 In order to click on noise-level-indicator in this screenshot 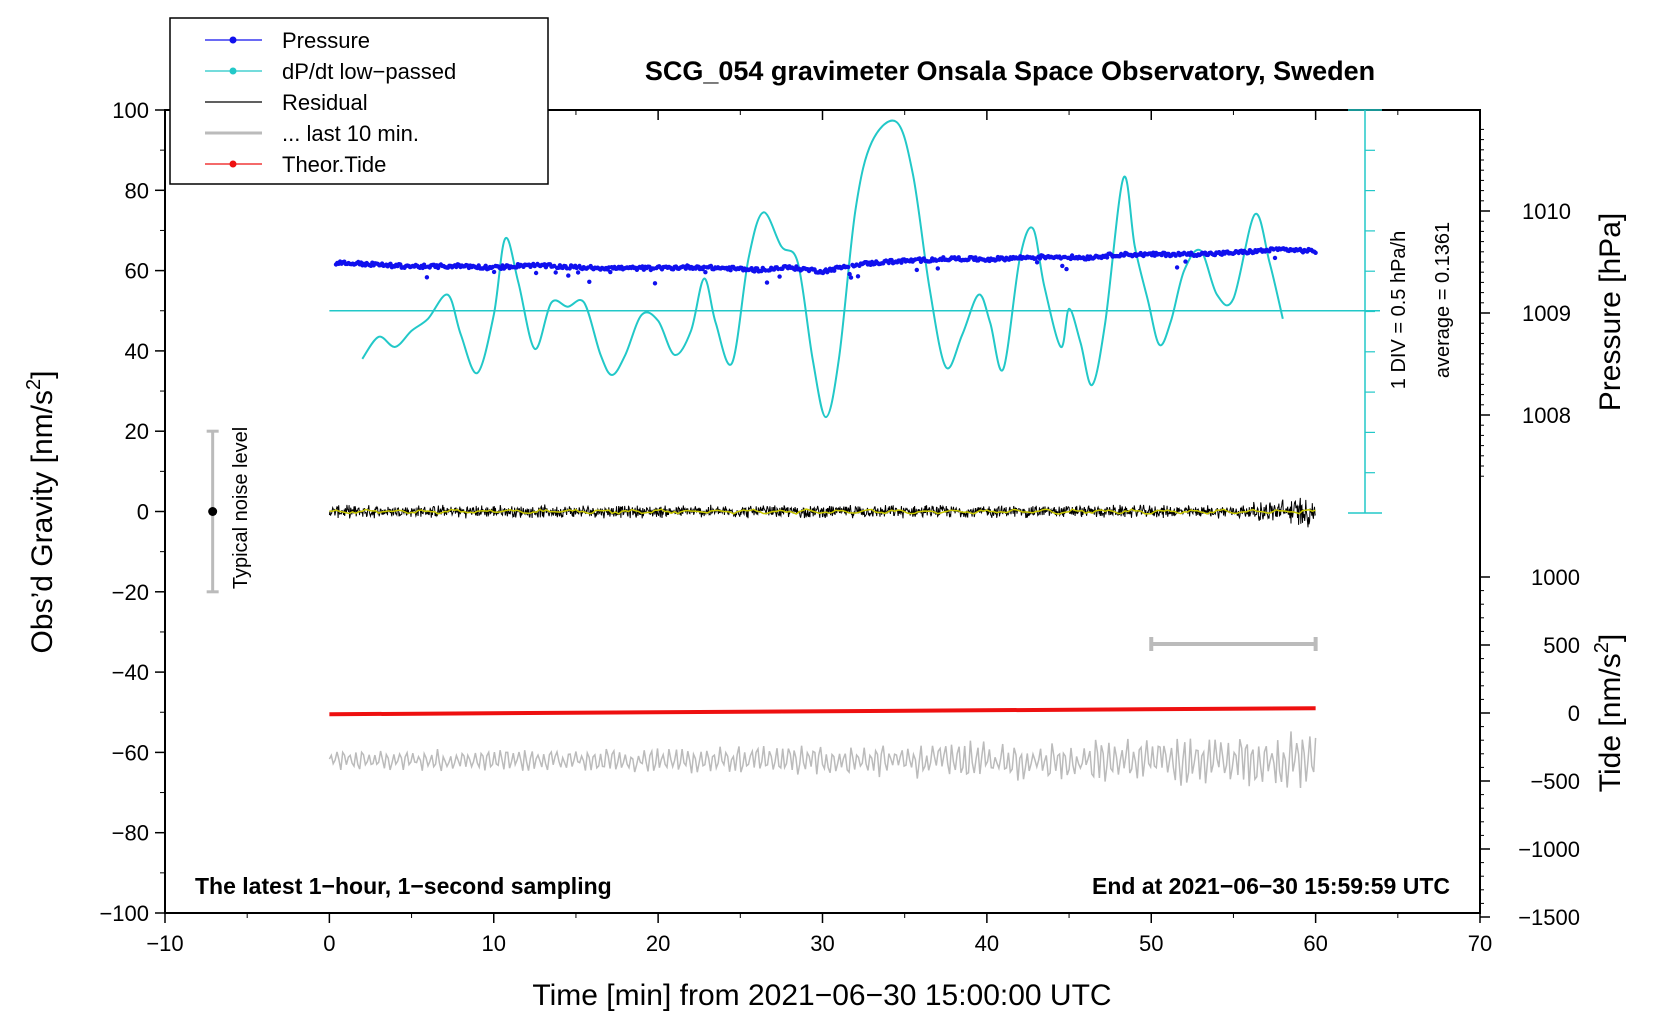, I will do `click(212, 511)`.